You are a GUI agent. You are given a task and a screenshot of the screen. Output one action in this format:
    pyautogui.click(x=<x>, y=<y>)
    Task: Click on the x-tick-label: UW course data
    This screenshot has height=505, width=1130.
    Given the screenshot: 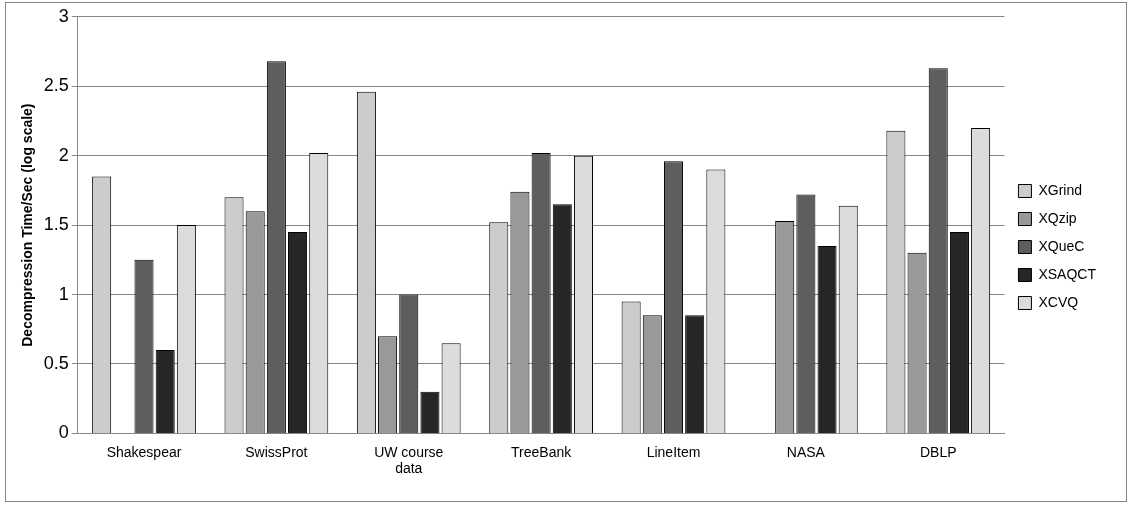 What is the action you would take?
    pyautogui.click(x=409, y=460)
    